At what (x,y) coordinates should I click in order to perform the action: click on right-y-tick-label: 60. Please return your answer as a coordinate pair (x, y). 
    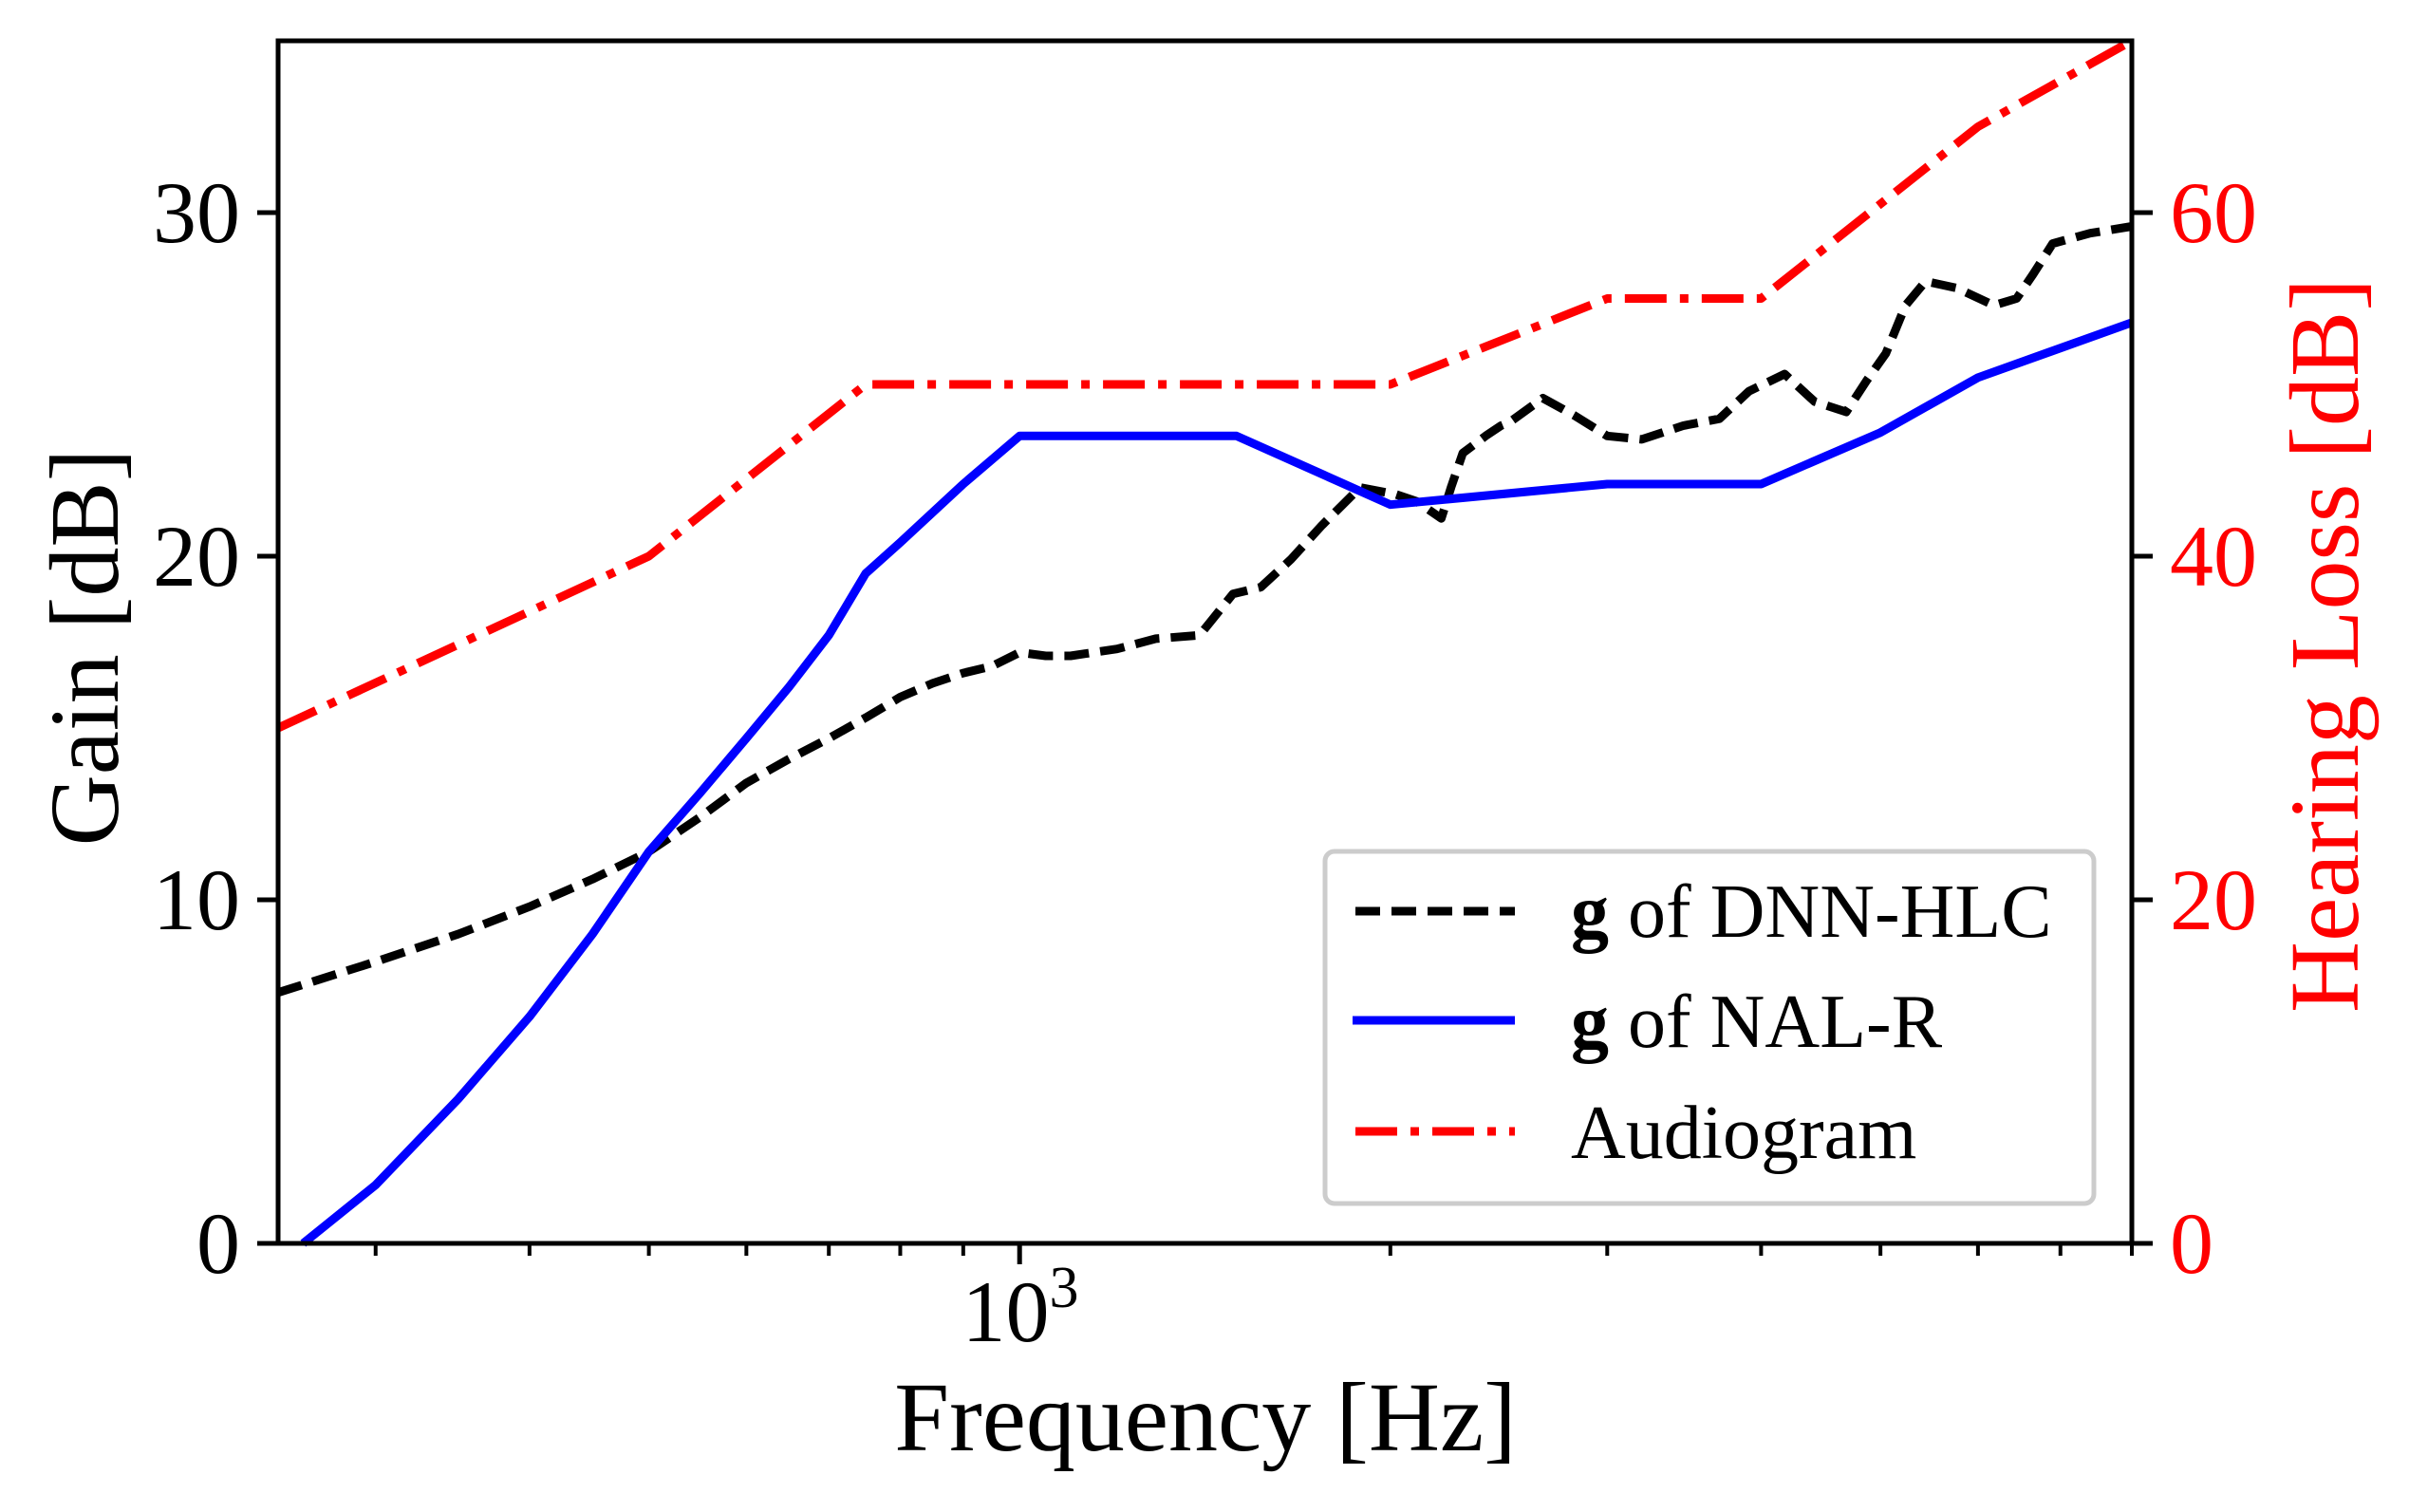
    Looking at the image, I should click on (2213, 213).